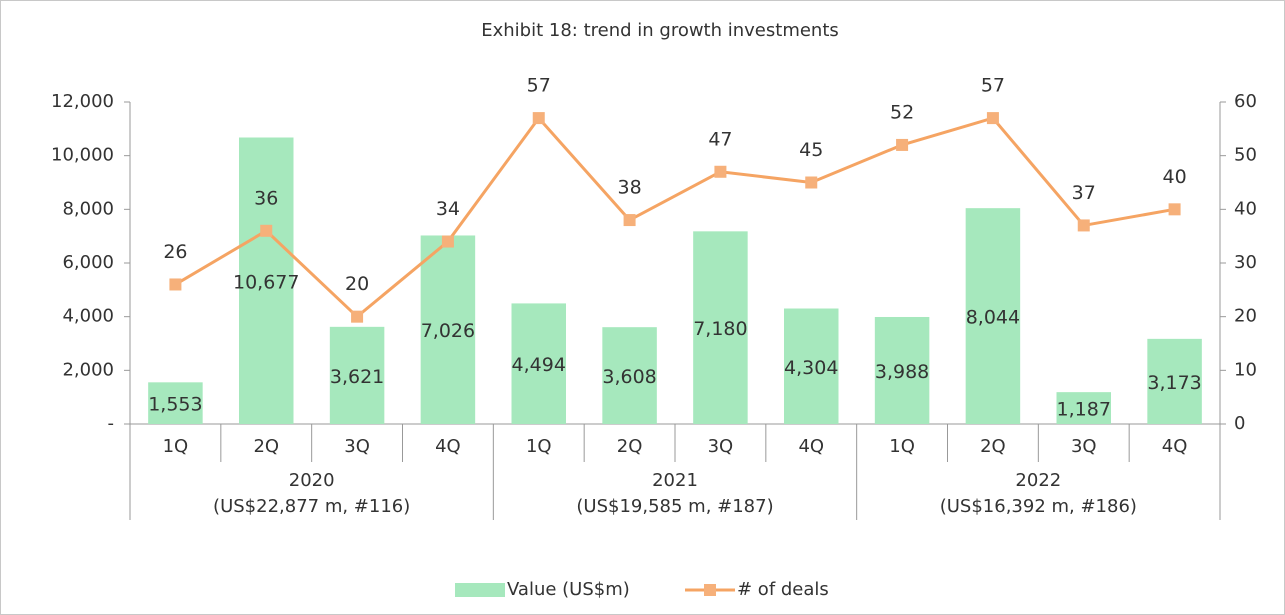 This screenshot has height=615, width=1285. I want to click on bar-value-label: 3,608, so click(629, 377).